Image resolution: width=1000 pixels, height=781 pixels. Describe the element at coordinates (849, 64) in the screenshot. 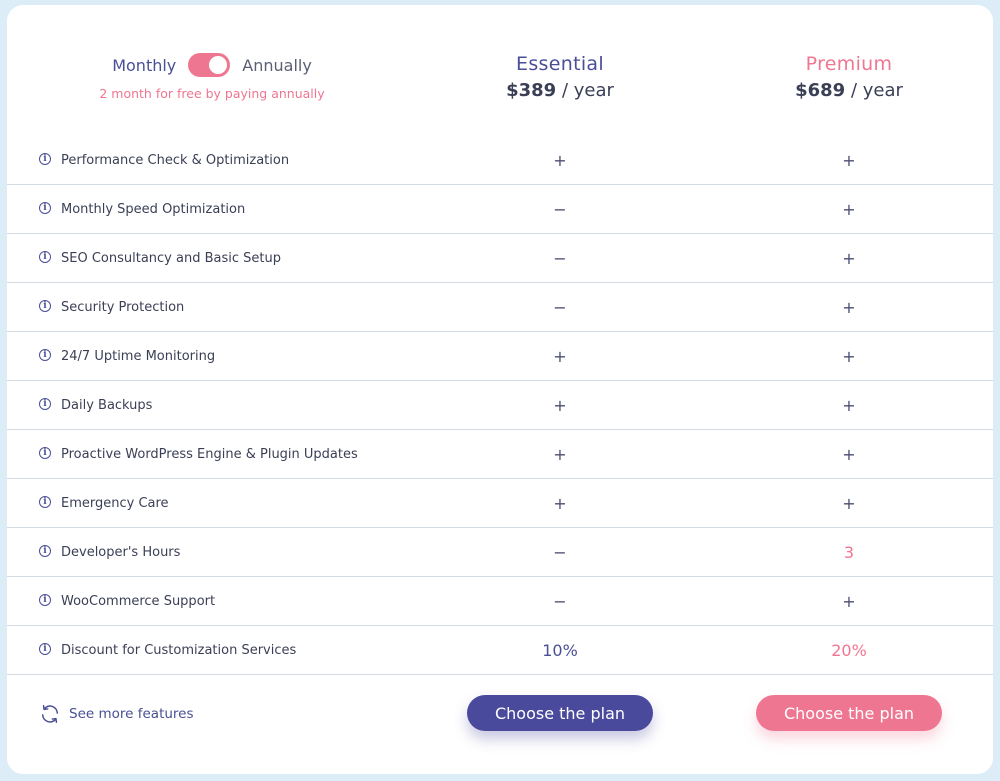

I see `plan-name: Premium` at that location.